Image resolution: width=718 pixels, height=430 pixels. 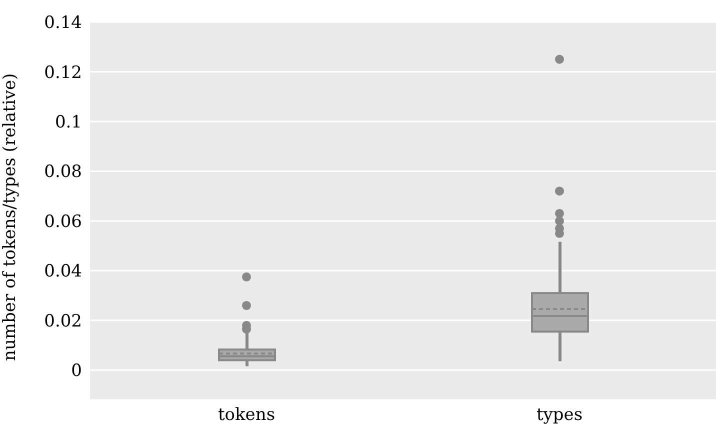 What do you see at coordinates (63, 222) in the screenshot?
I see `y-tick-label: 0.06` at bounding box center [63, 222].